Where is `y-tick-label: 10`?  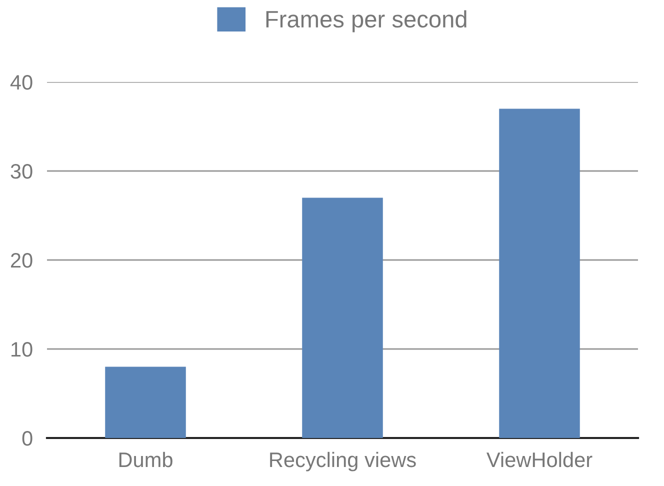
y-tick-label: 10 is located at coordinates (22, 349).